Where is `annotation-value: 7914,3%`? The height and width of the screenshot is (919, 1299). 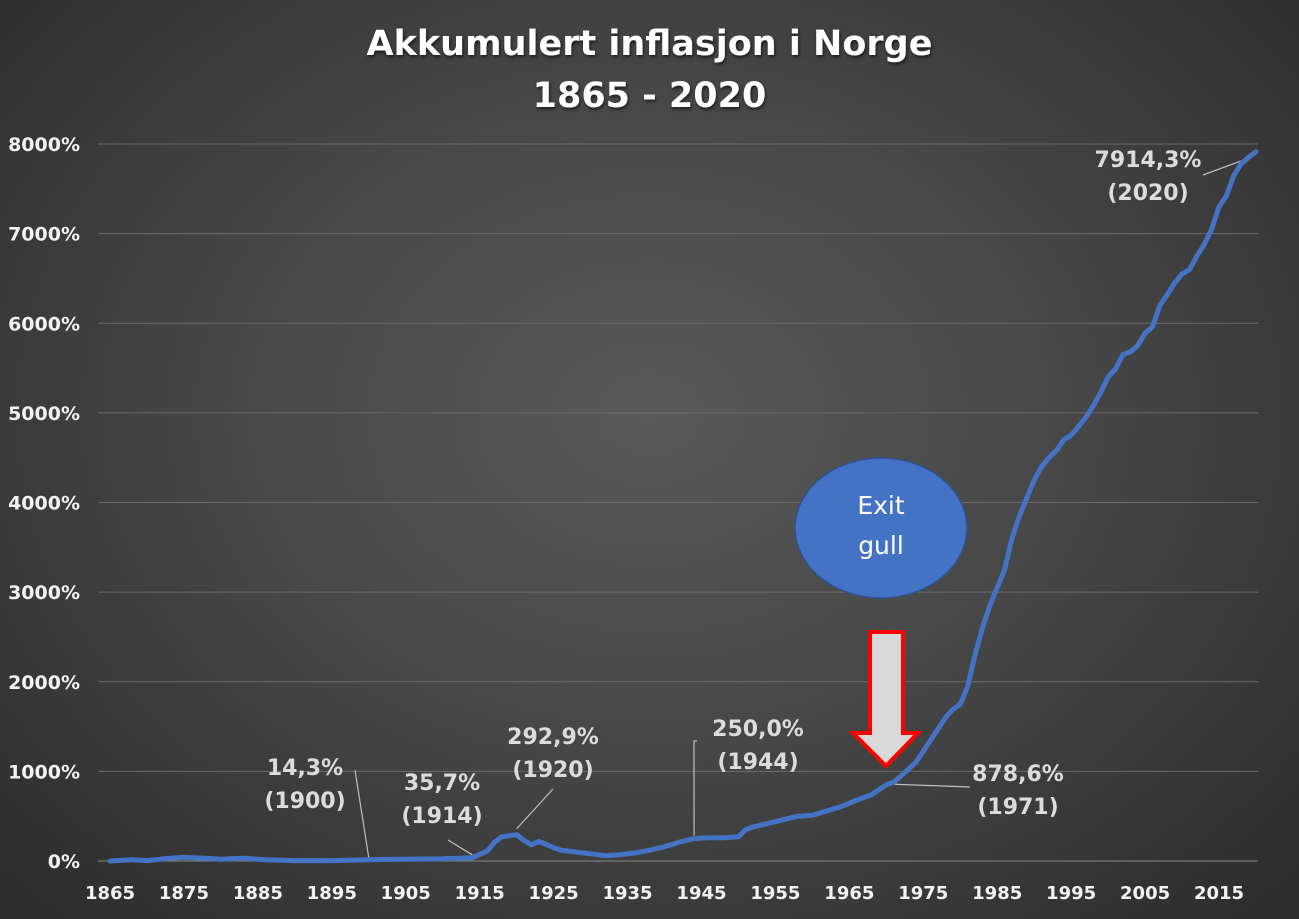 annotation-value: 7914,3% is located at coordinates (1148, 160).